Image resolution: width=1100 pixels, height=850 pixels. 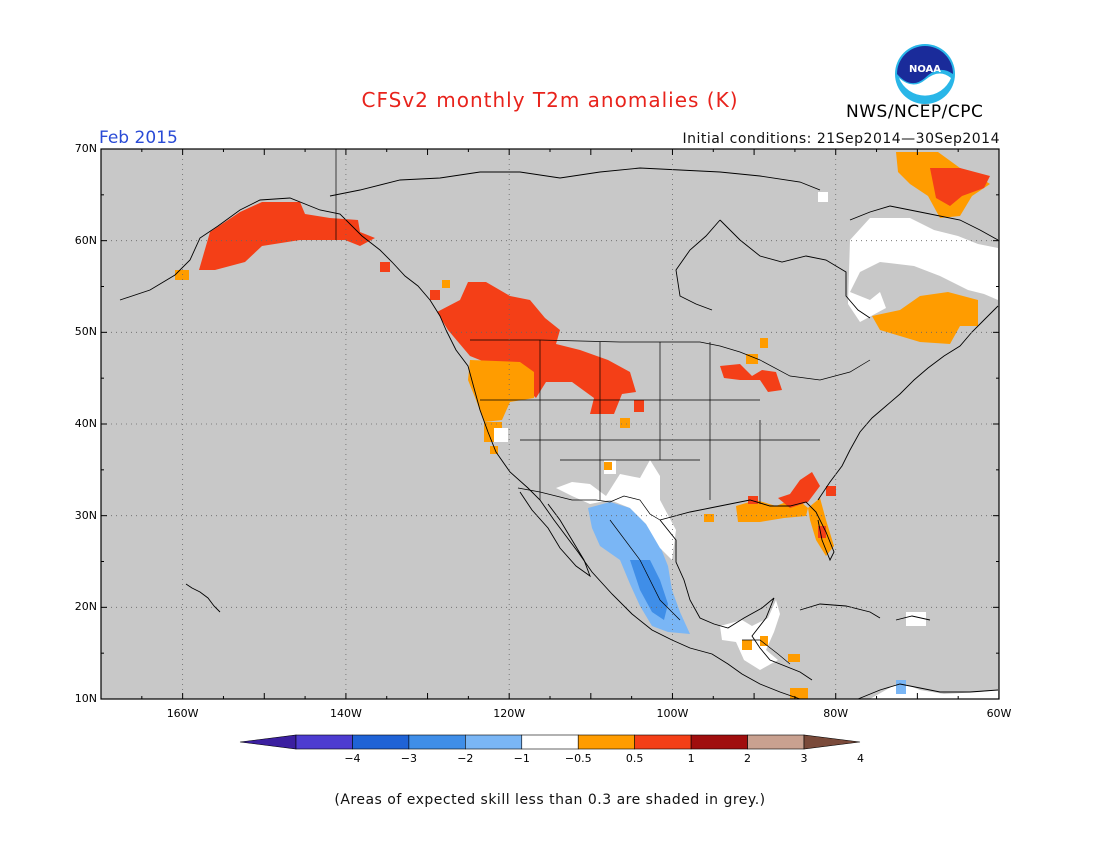 What do you see at coordinates (138, 138) in the screenshot?
I see `forecast-month: Feb 2015` at bounding box center [138, 138].